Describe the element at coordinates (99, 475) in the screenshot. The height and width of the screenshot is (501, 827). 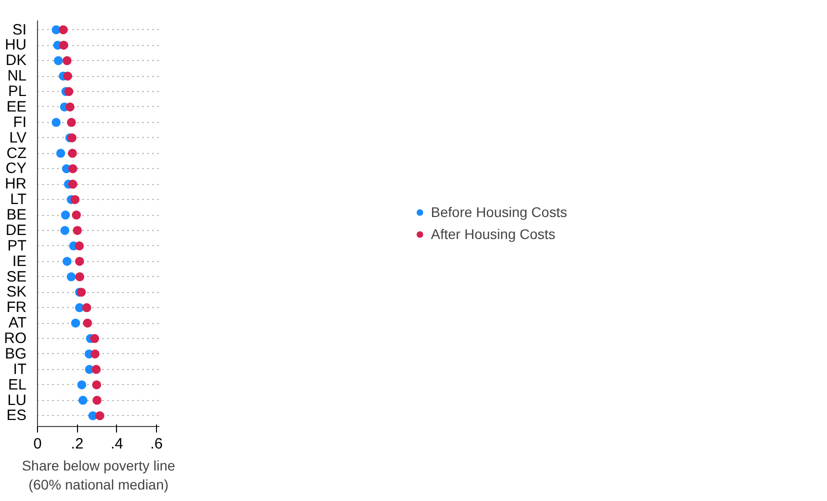
I see `x-axis-title: Share below poverty line (60% national median)` at that location.